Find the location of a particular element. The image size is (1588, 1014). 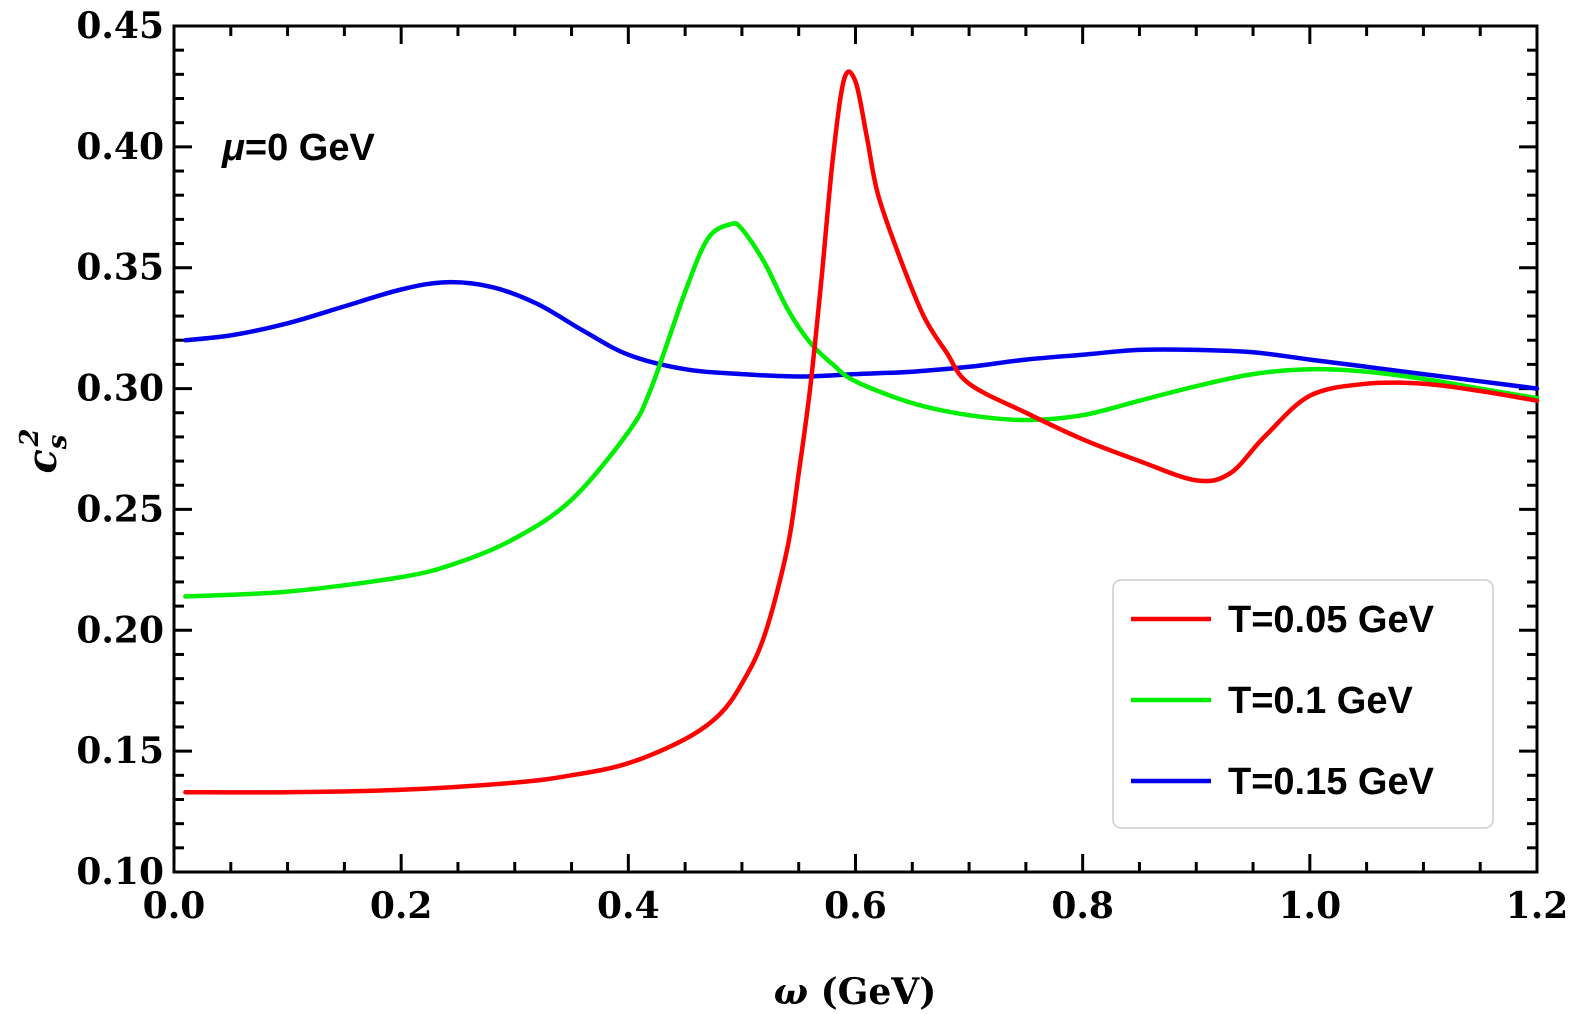

x-tick-label: 0.2 is located at coordinates (401, 906).